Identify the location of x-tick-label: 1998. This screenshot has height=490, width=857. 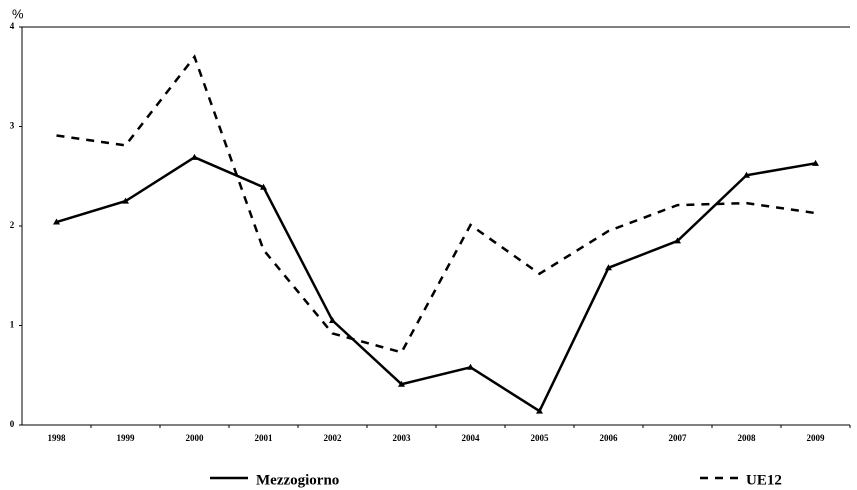
(57, 438).